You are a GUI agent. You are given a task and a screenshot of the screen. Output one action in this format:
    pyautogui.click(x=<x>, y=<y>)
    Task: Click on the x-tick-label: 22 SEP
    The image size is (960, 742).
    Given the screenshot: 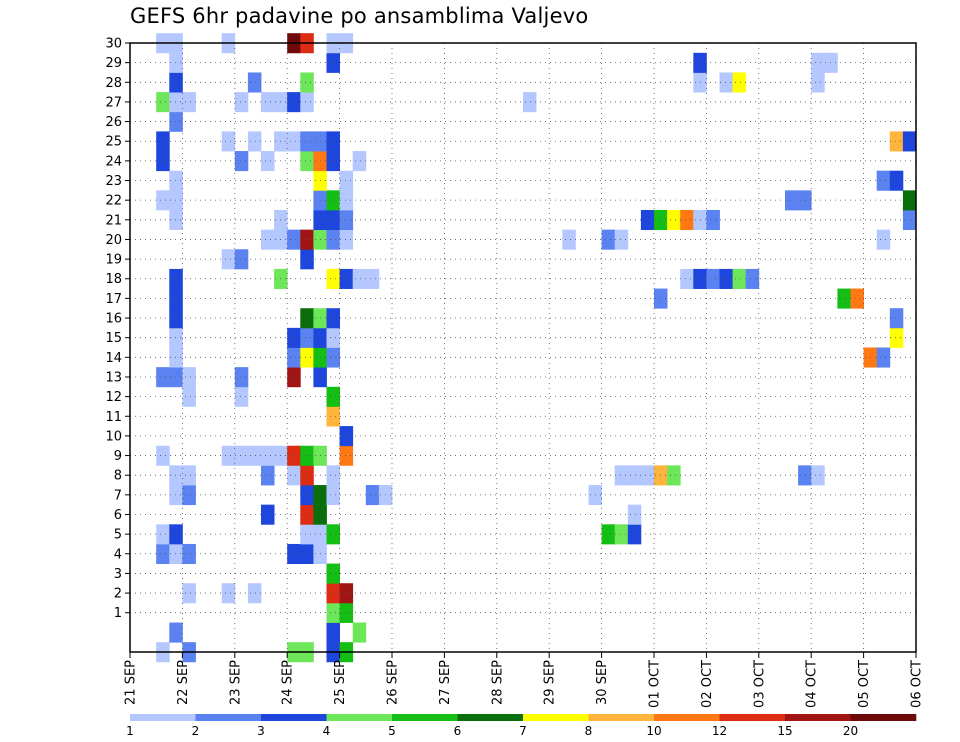 What is the action you would take?
    pyautogui.click(x=183, y=682)
    